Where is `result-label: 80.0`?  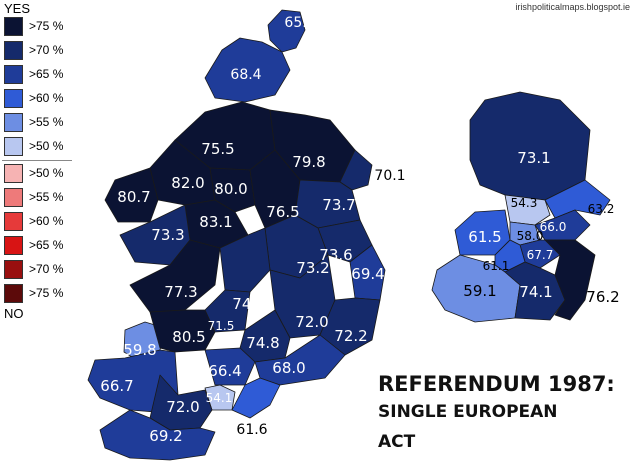
result-label: 80.0 is located at coordinates (230, 189).